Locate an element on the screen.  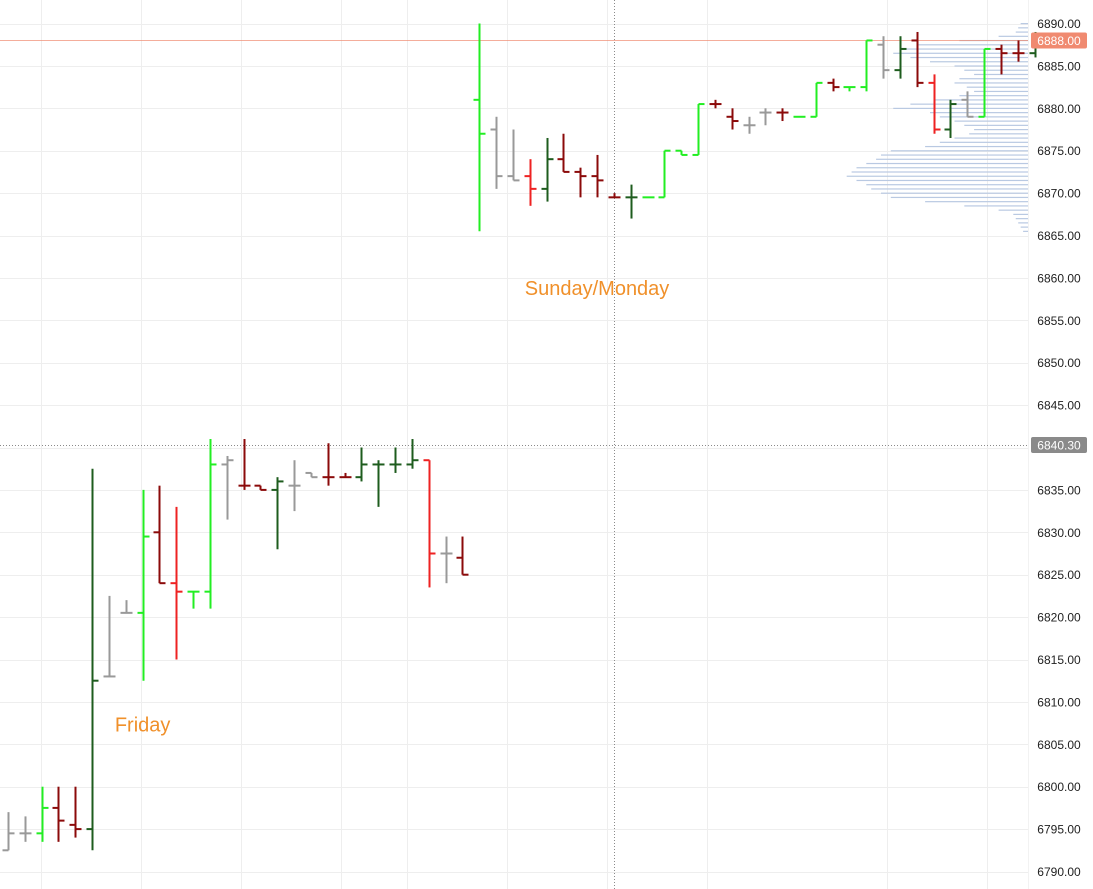
price-axis-tick-label: 6810.00 is located at coordinates (1059, 702).